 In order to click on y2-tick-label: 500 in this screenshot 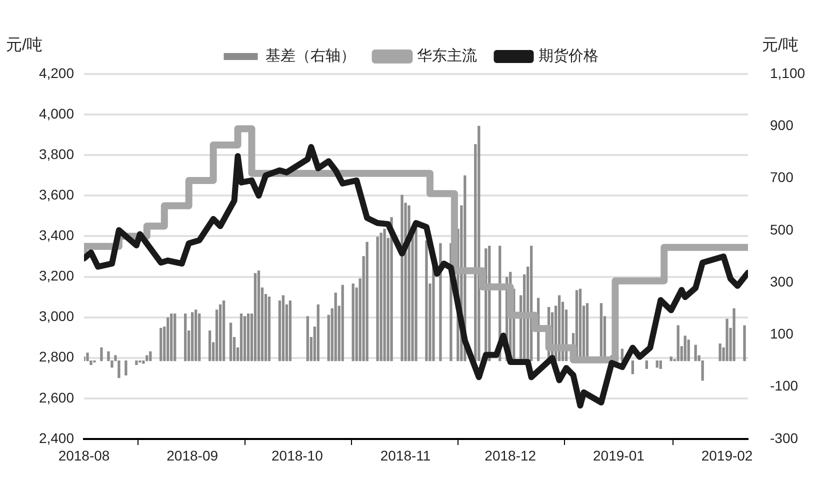, I will do `click(782, 229)`.